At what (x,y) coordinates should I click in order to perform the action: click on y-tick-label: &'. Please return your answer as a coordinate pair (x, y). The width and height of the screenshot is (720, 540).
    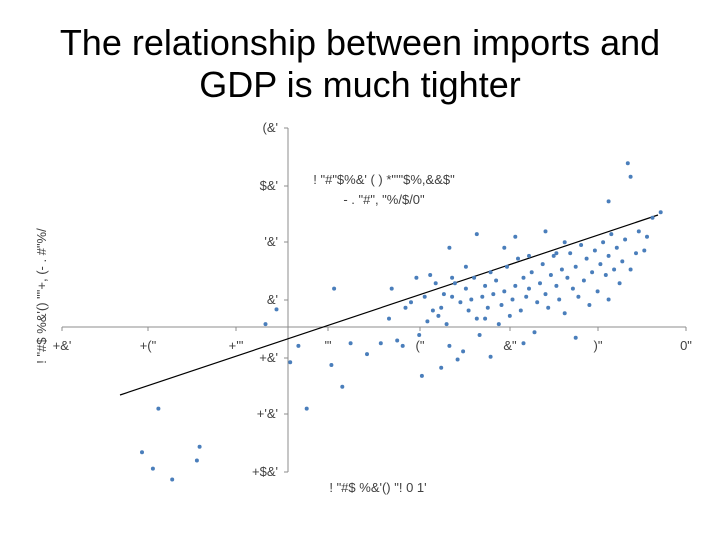
    Looking at the image, I should click on (272, 299).